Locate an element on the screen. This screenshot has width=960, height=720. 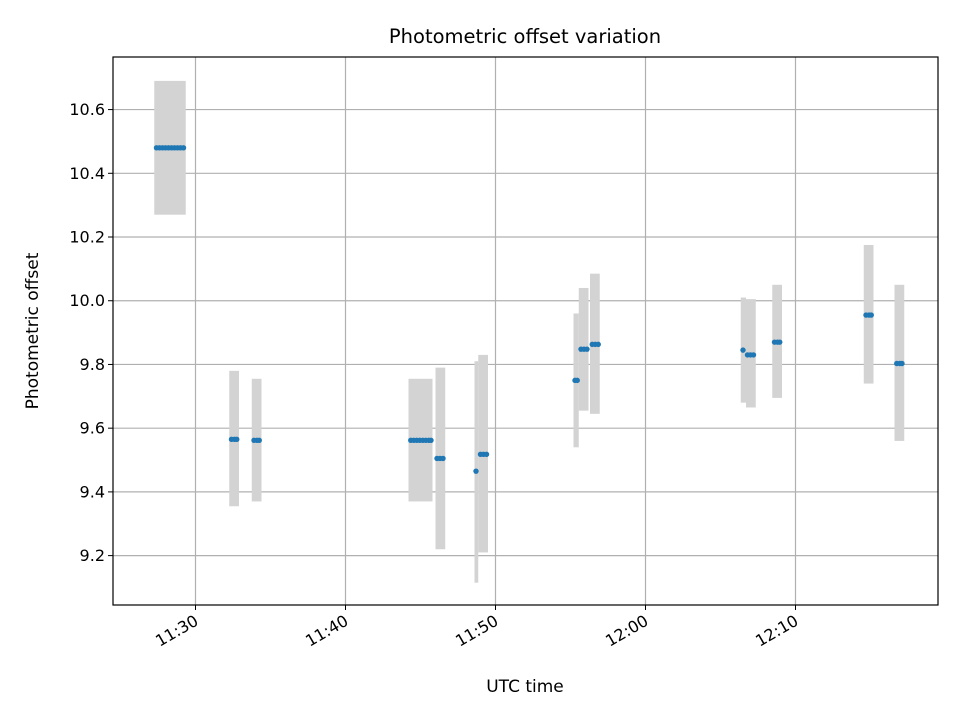
x-axis-label: UTC time is located at coordinates (525, 687).